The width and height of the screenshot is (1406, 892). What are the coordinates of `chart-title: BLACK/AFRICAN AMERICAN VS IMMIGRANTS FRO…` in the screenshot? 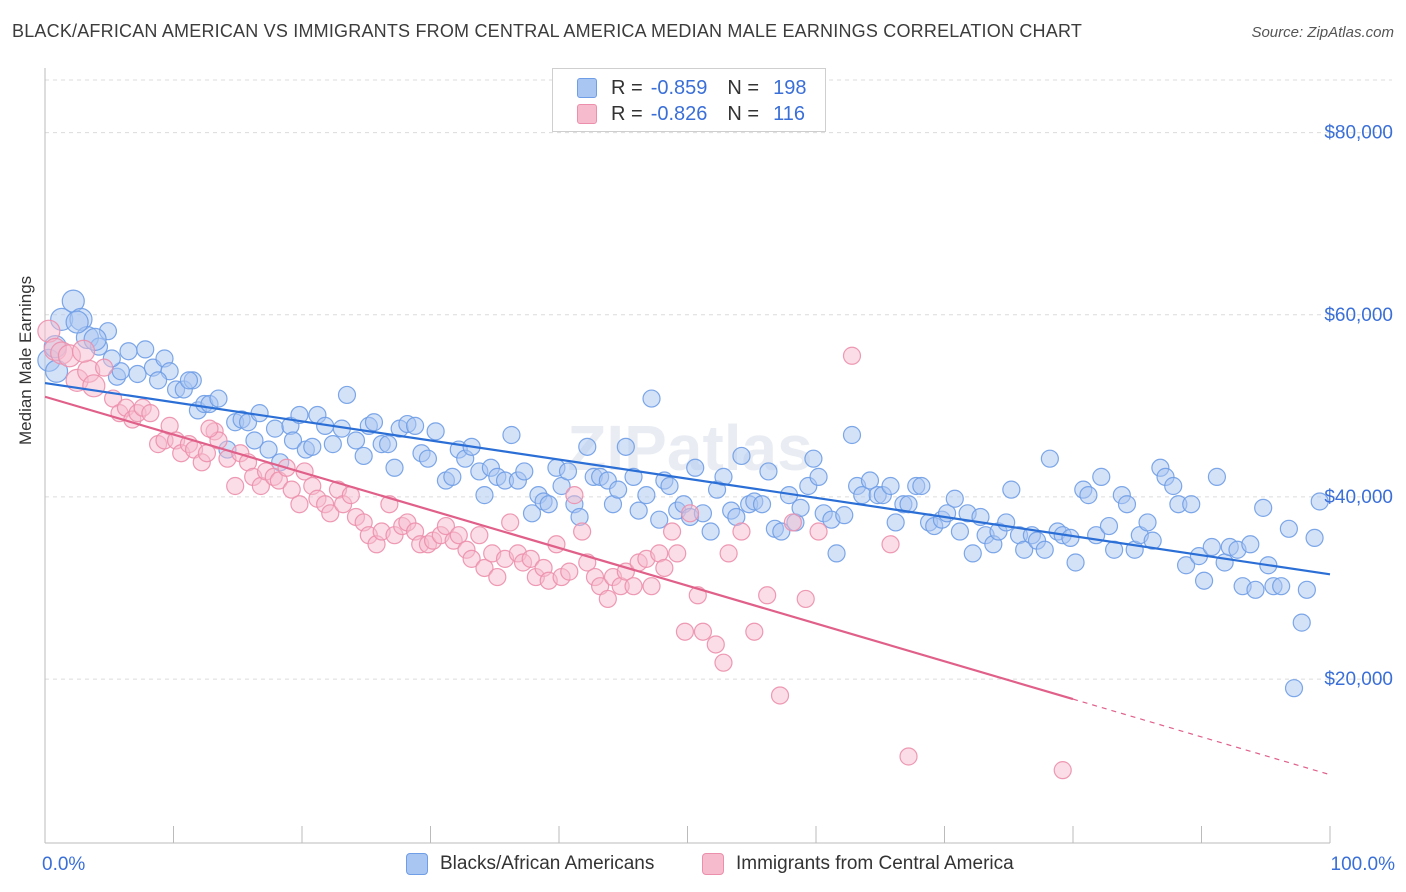 It's located at (547, 31).